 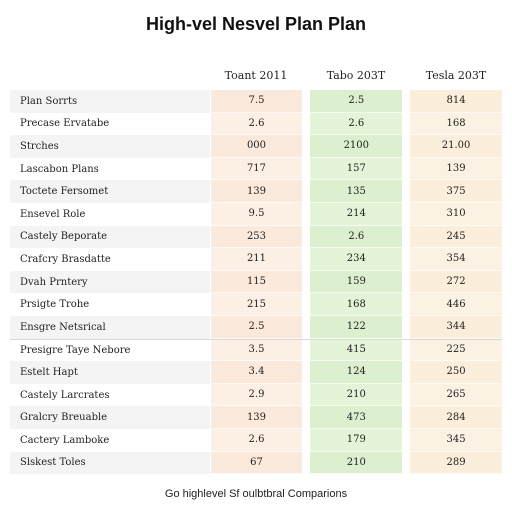 What do you see at coordinates (110, 191) in the screenshot?
I see `row-label: Toctete Fersomet` at bounding box center [110, 191].